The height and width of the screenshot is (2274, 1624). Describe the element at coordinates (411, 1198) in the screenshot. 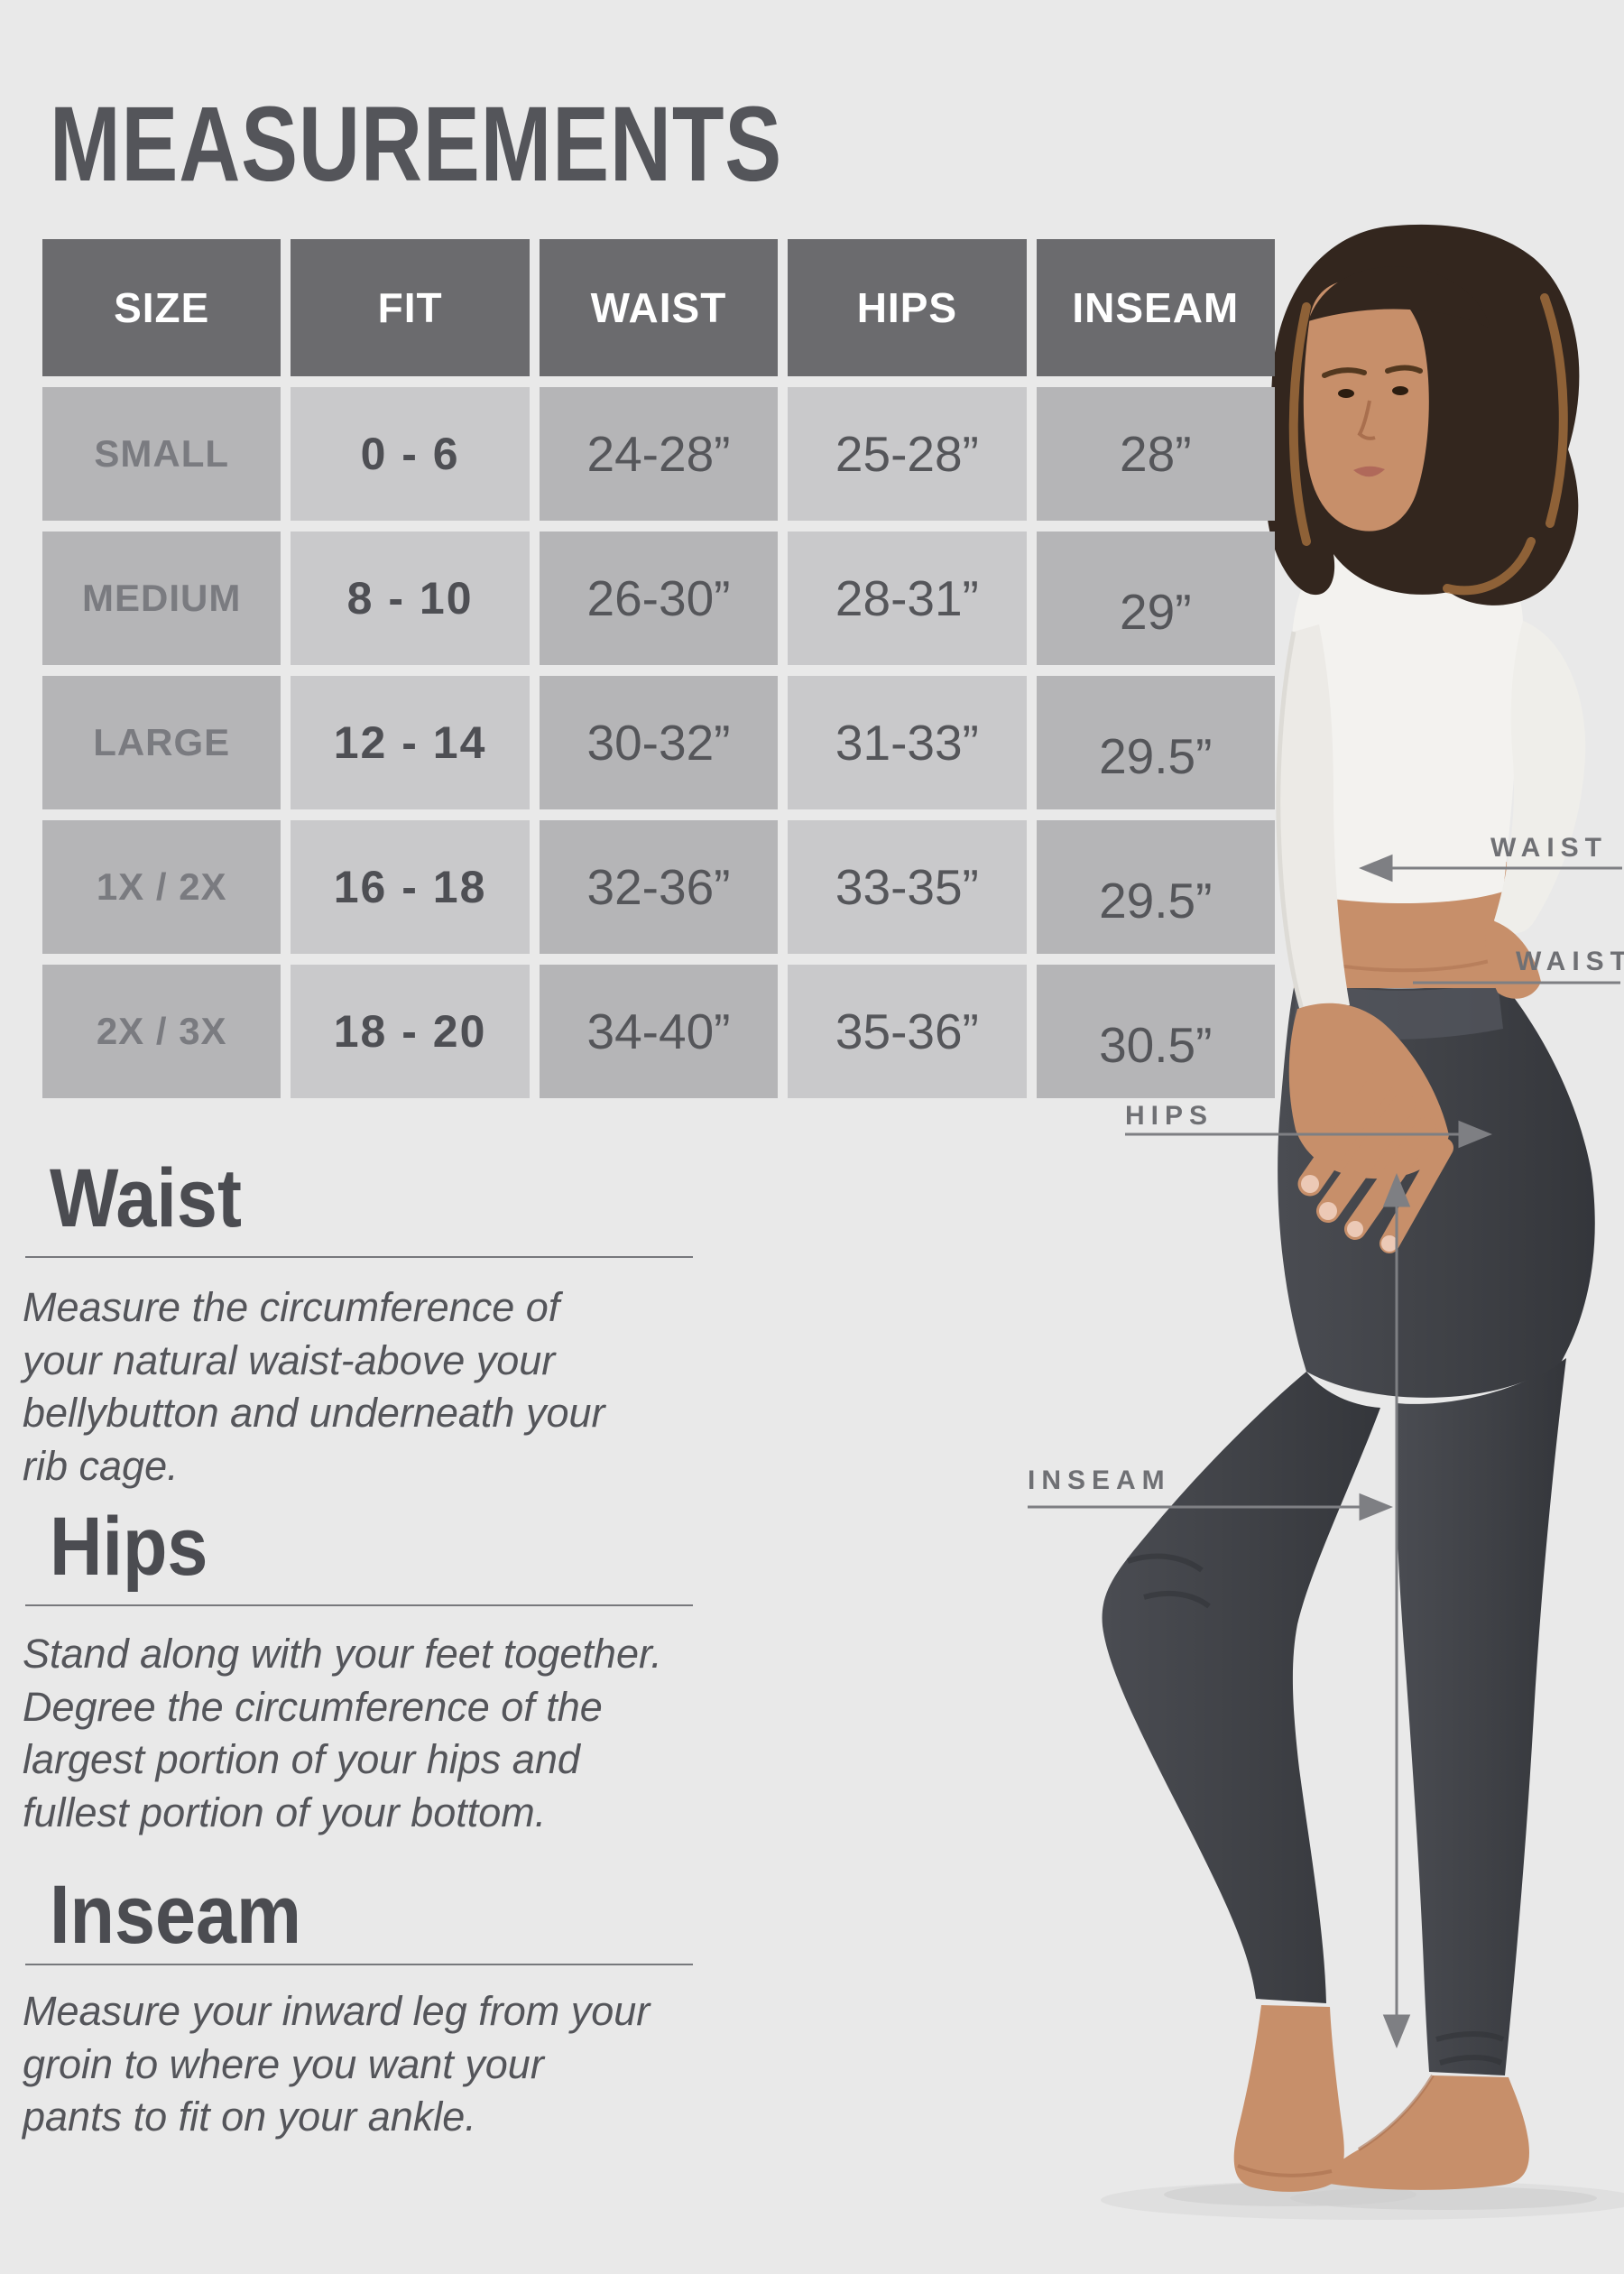

I see `waist-section-heading: Waist` at that location.